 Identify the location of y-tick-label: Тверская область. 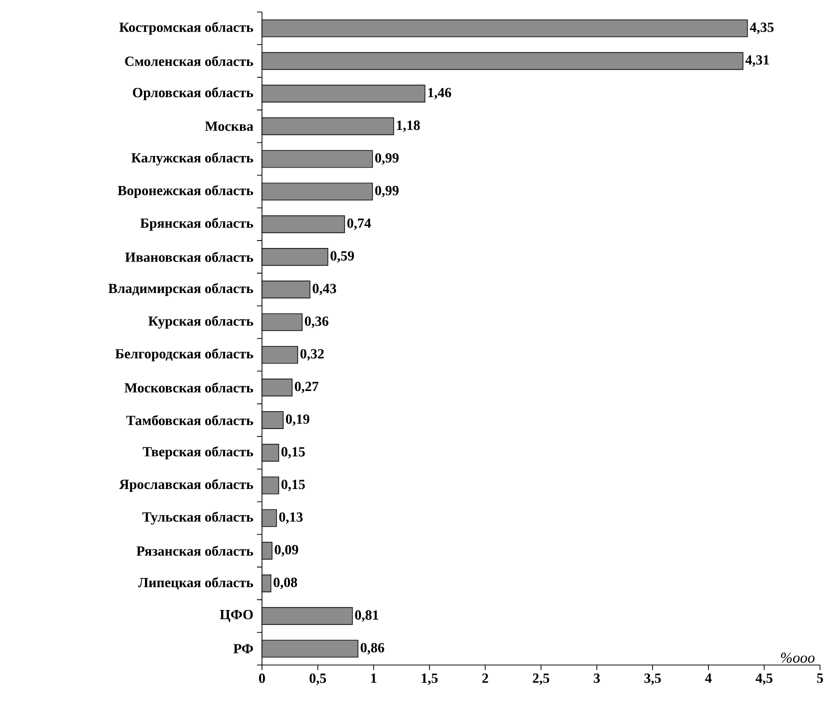
(198, 453).